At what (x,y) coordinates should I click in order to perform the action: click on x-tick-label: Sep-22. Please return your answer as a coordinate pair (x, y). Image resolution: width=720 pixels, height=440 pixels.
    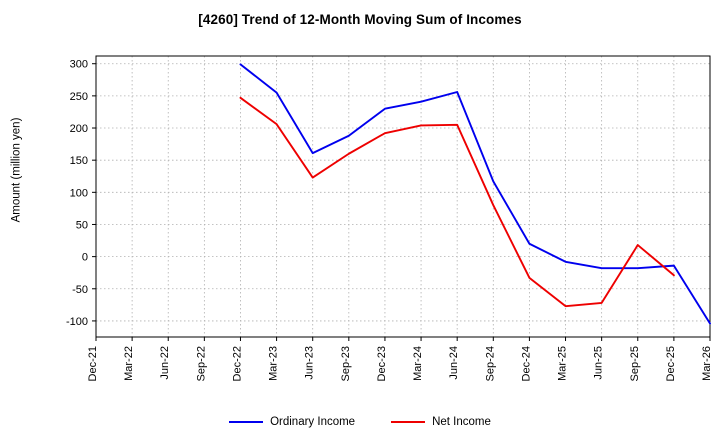
    Looking at the image, I should click on (201, 363).